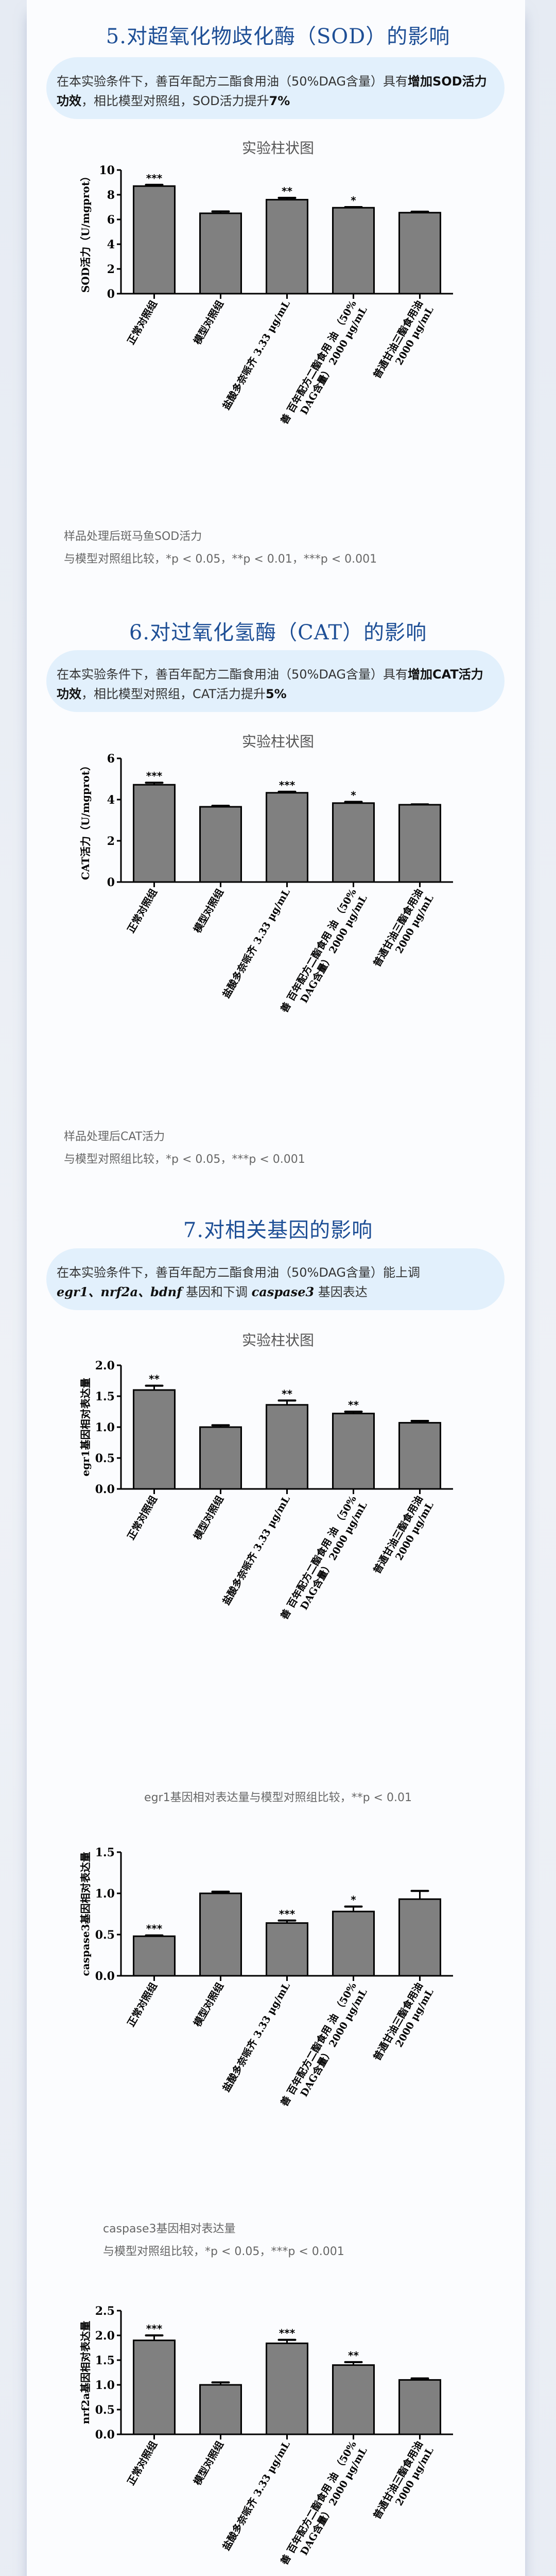  Describe the element at coordinates (272, 91) in the screenshot. I see `info-highlight: 增加SOD活力功效` at that location.